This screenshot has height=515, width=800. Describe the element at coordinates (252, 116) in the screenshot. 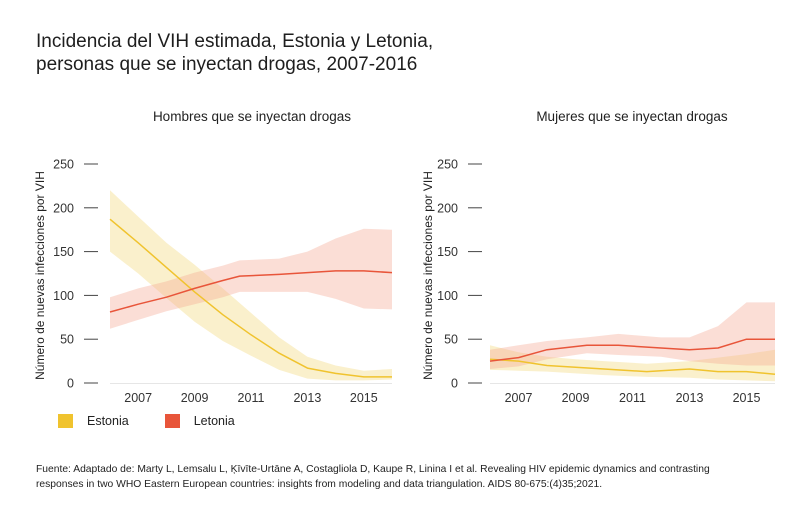

I see `panel-title: Hombres que se inyectan drogas` at that location.